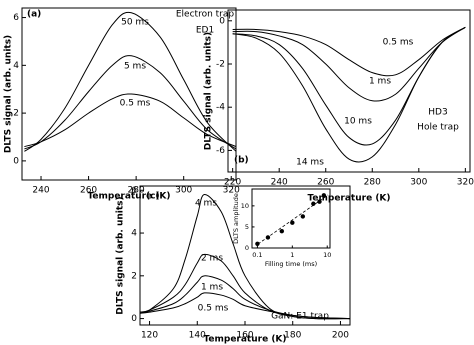 The height and width of the screenshot is (345, 474). Describe the element at coordinates (327, 255) in the screenshot. I see `x-tick-label: 10` at that location.